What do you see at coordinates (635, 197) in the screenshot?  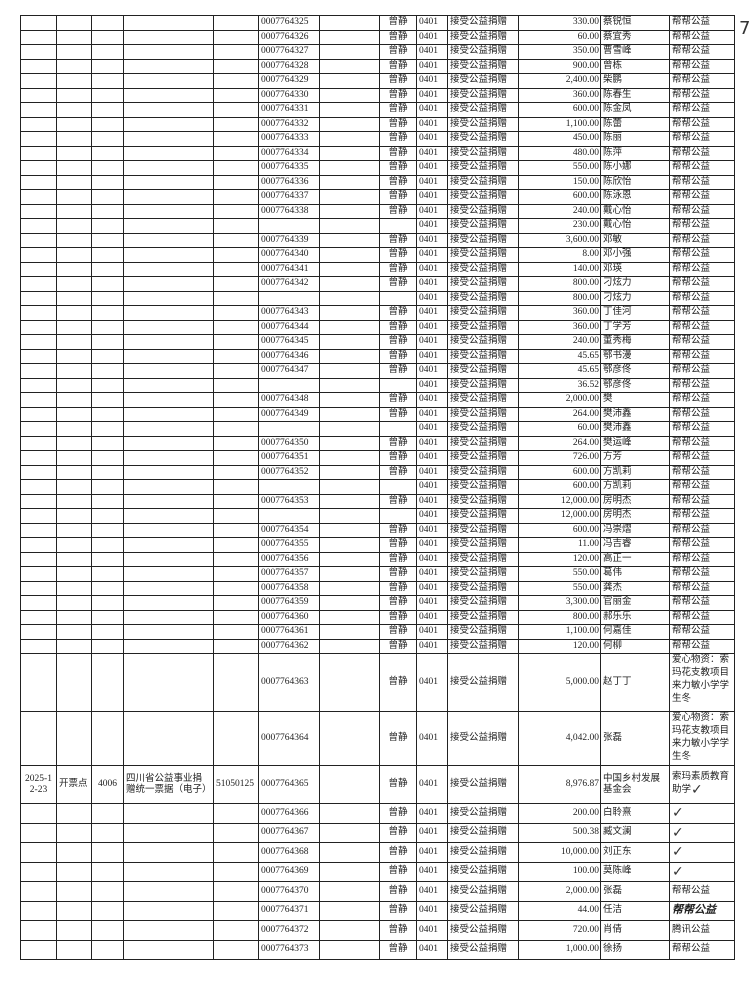 I see `donor-cell: 陈泳恩` at bounding box center [635, 197].